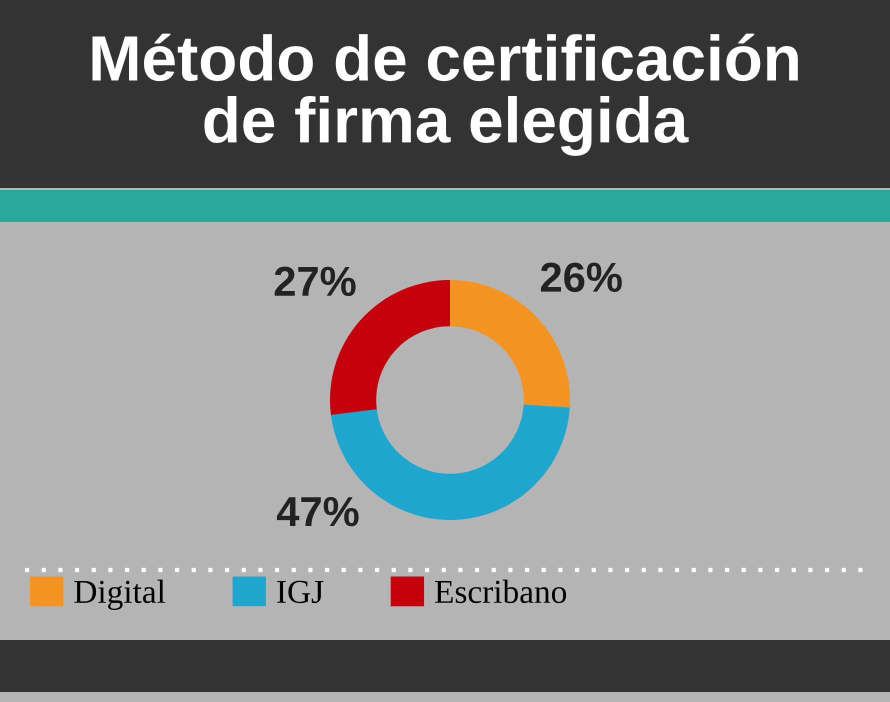 This screenshot has height=702, width=890. What do you see at coordinates (317, 511) in the screenshot?
I see `data-label: 47%` at bounding box center [317, 511].